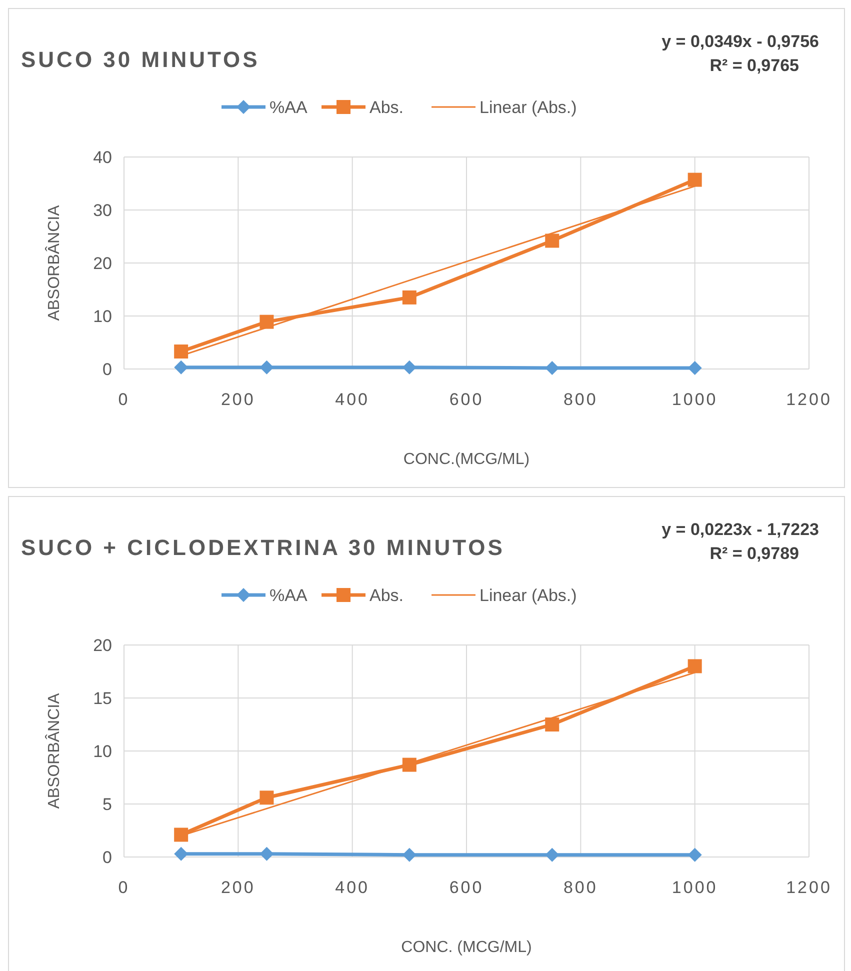 The height and width of the screenshot is (971, 851). Describe the element at coordinates (466, 459) in the screenshot. I see `x-axis-title: CONC.(MCG/ML)` at that location.